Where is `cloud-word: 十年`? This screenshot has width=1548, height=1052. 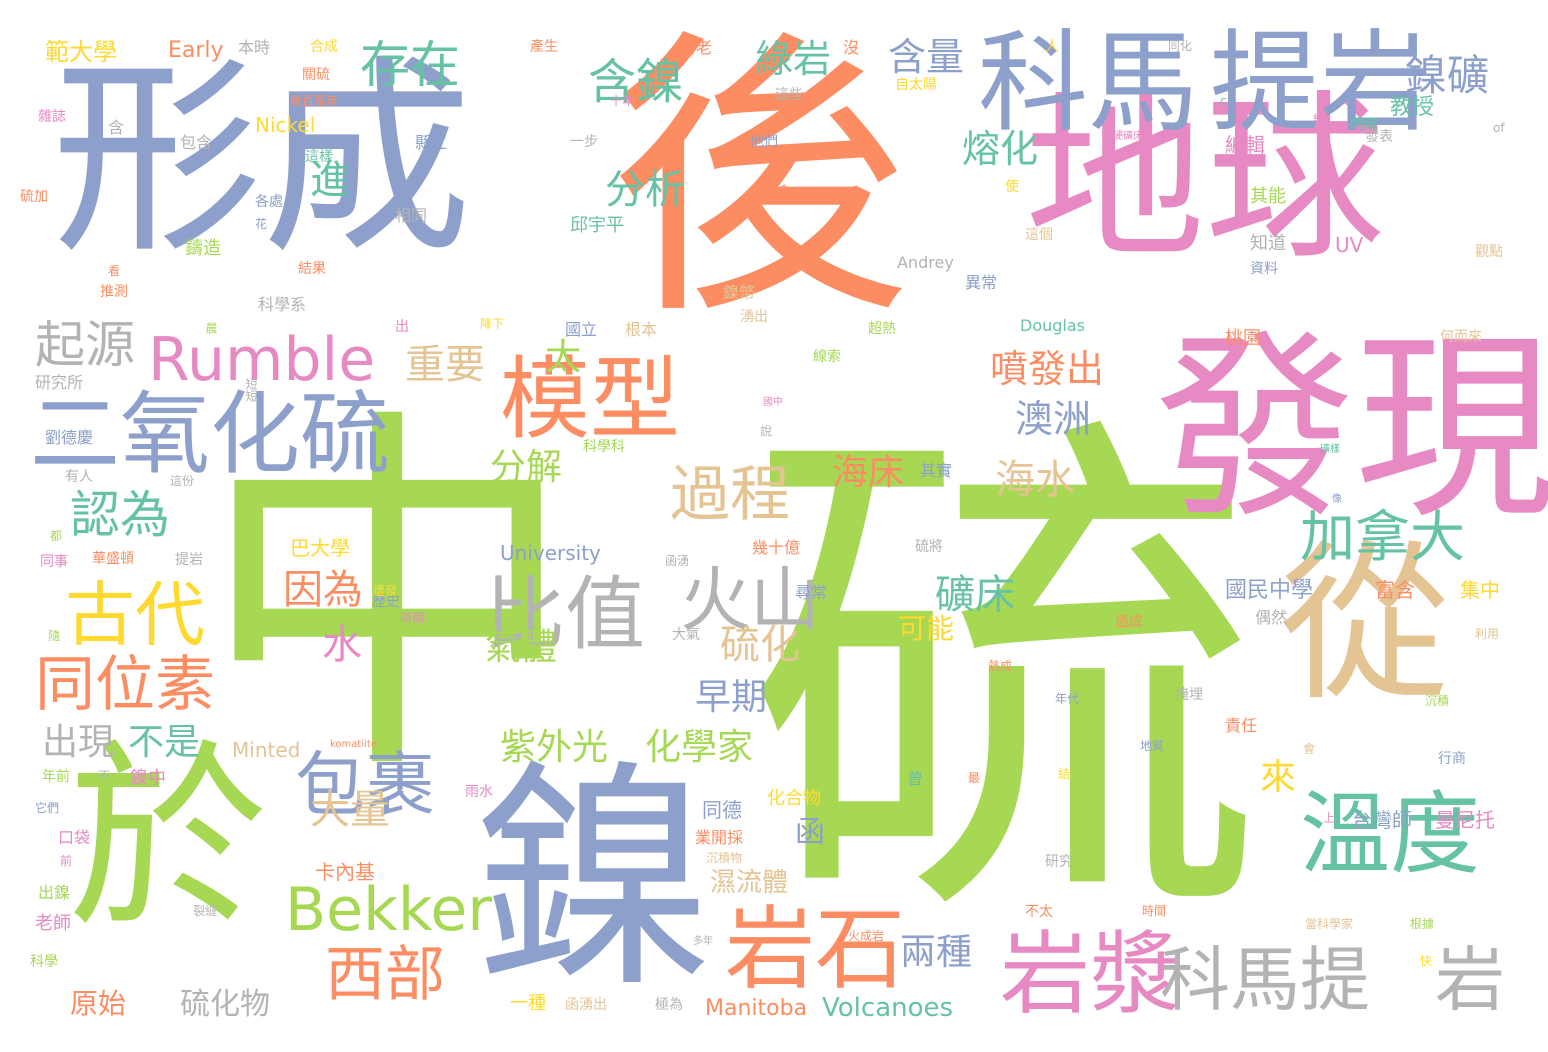 cloud-word: 十年 is located at coordinates (622, 101).